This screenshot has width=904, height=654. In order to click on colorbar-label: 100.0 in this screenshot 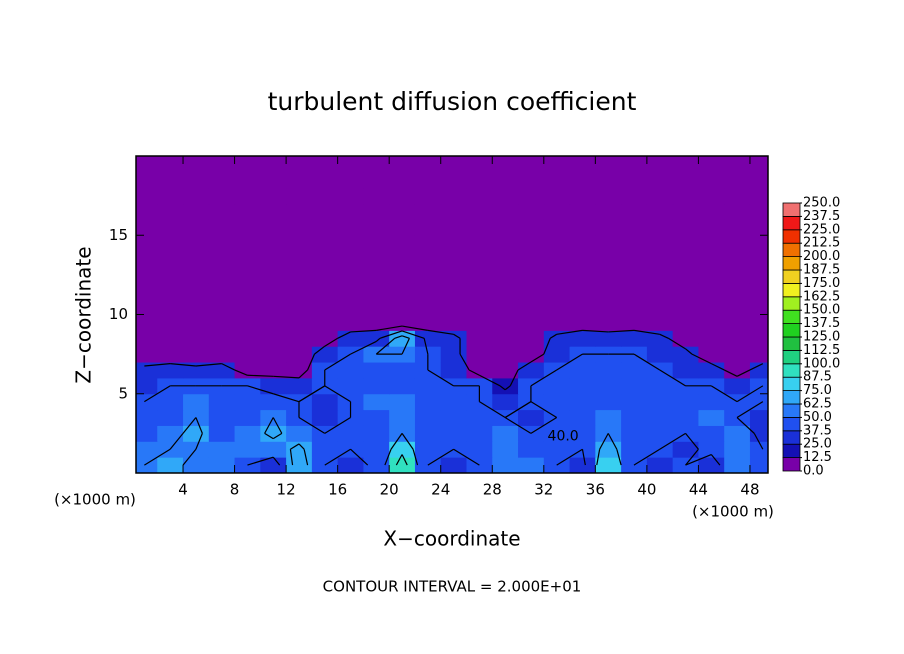, I will do `click(821, 363)`.